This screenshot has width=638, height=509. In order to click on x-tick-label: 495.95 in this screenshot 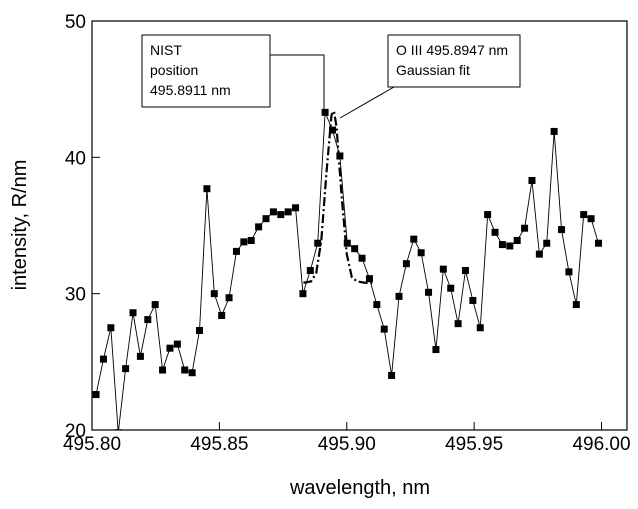, I will do `click(474, 444)`.